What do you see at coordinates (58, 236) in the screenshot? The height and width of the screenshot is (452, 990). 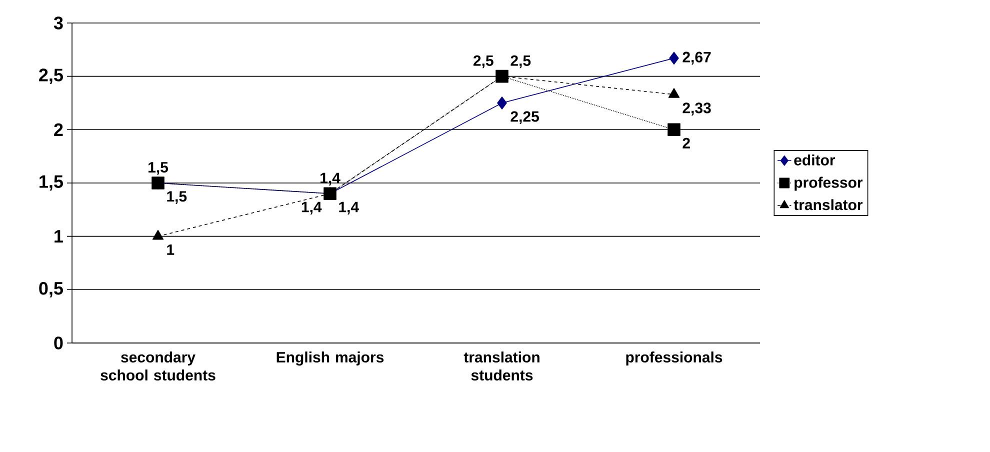 I see `y-tick-label: 1` at bounding box center [58, 236].